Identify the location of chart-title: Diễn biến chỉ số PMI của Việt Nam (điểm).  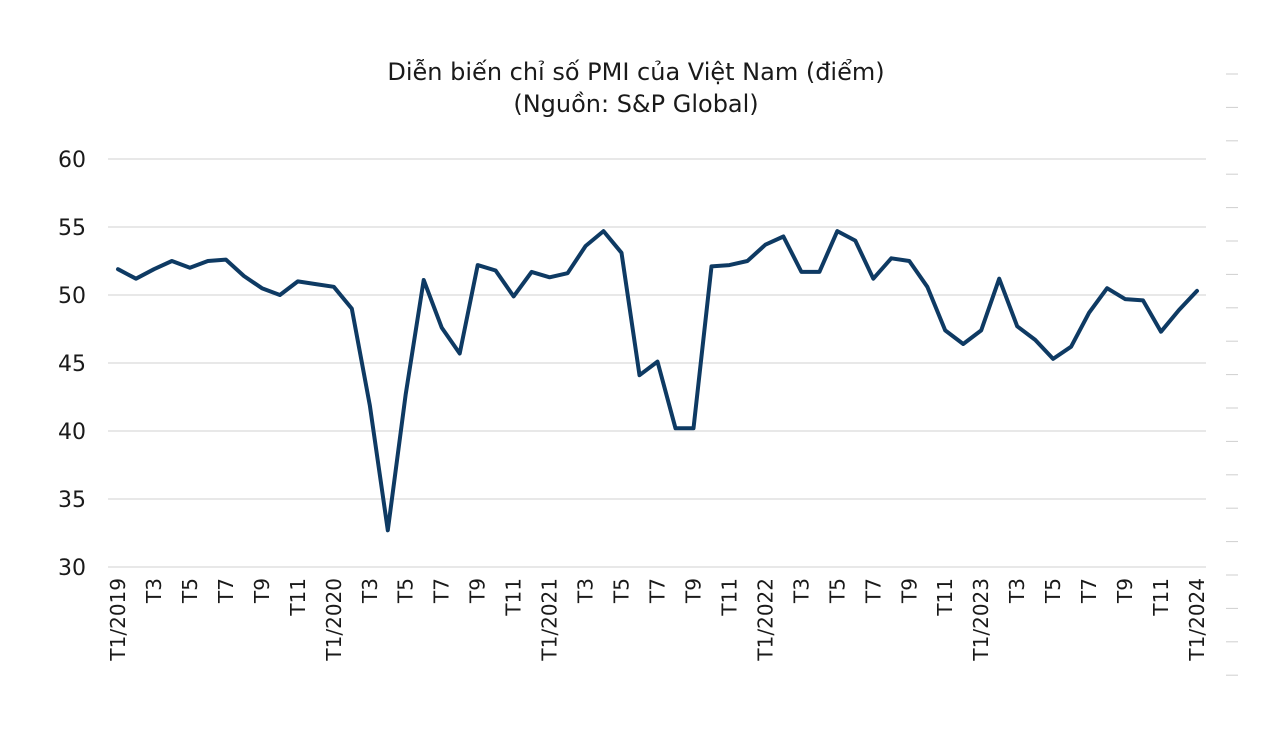
(636, 72).